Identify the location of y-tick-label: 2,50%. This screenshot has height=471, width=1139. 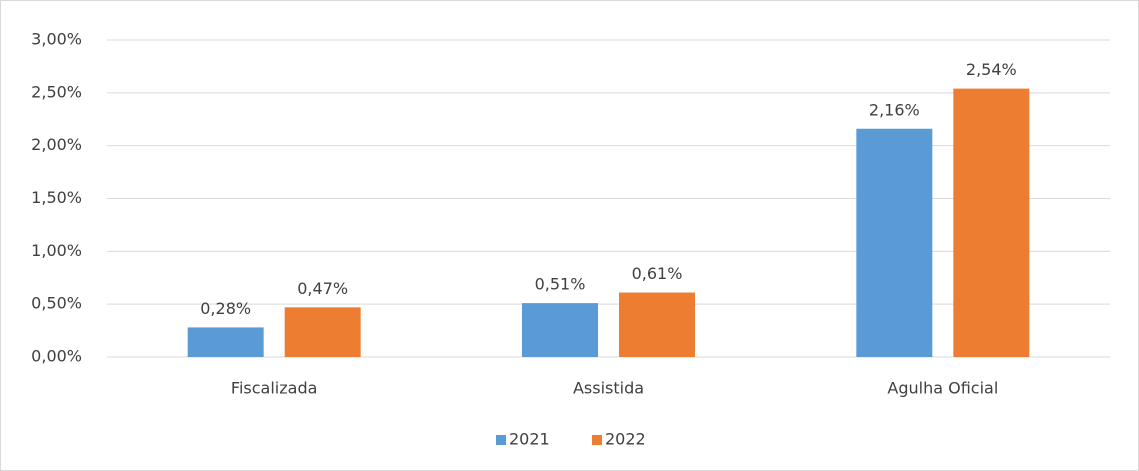
(56, 91).